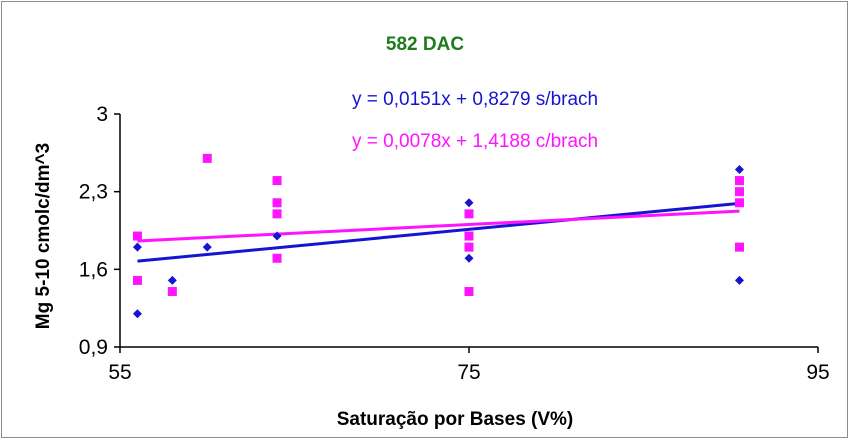 The height and width of the screenshot is (441, 851). I want to click on trendline-s-brach, so click(438, 232).